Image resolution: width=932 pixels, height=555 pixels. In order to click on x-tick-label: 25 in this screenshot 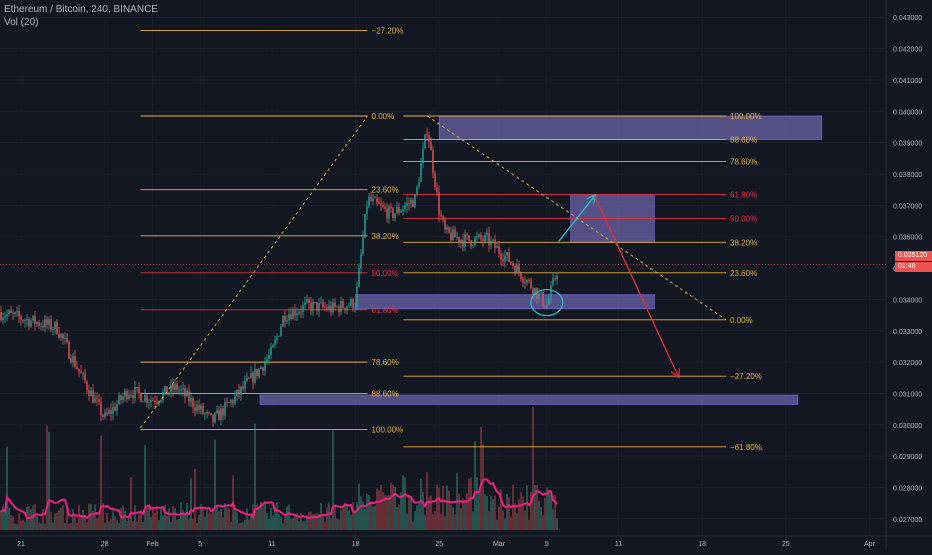, I will do `click(786, 544)`.